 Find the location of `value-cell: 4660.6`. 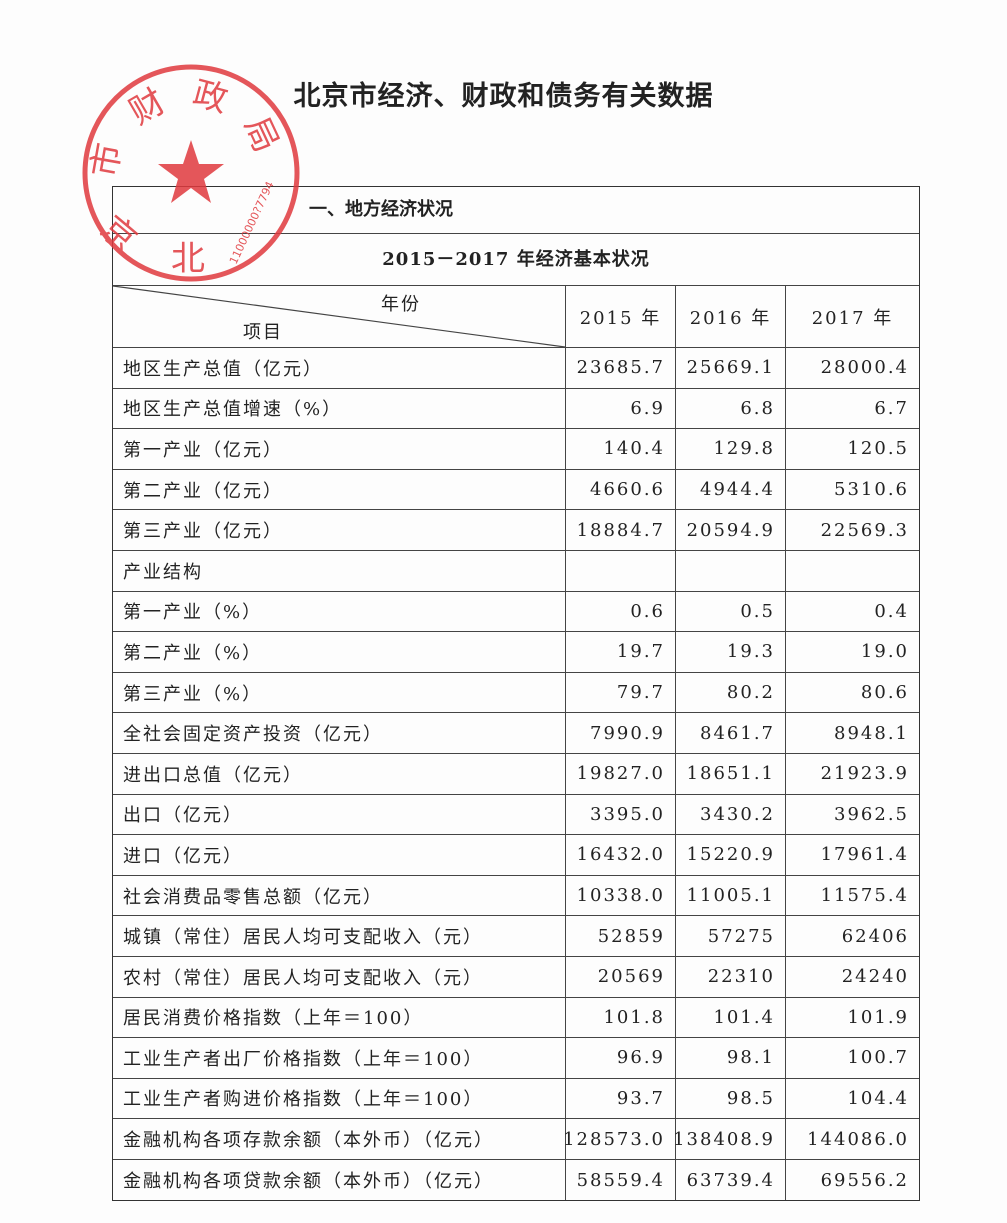

value-cell: 4660.6 is located at coordinates (621, 489).